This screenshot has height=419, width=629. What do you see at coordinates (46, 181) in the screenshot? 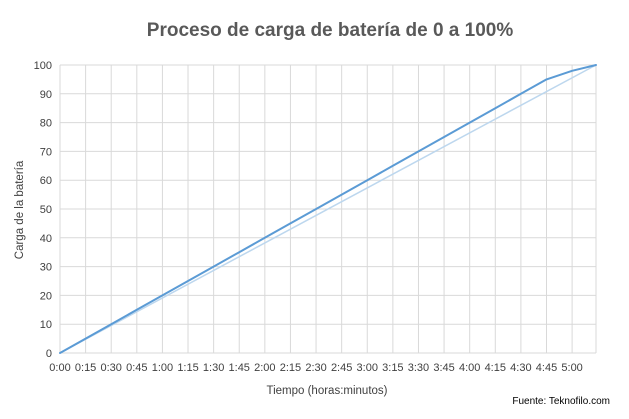
I see `y-tick-label: 60` at bounding box center [46, 181].